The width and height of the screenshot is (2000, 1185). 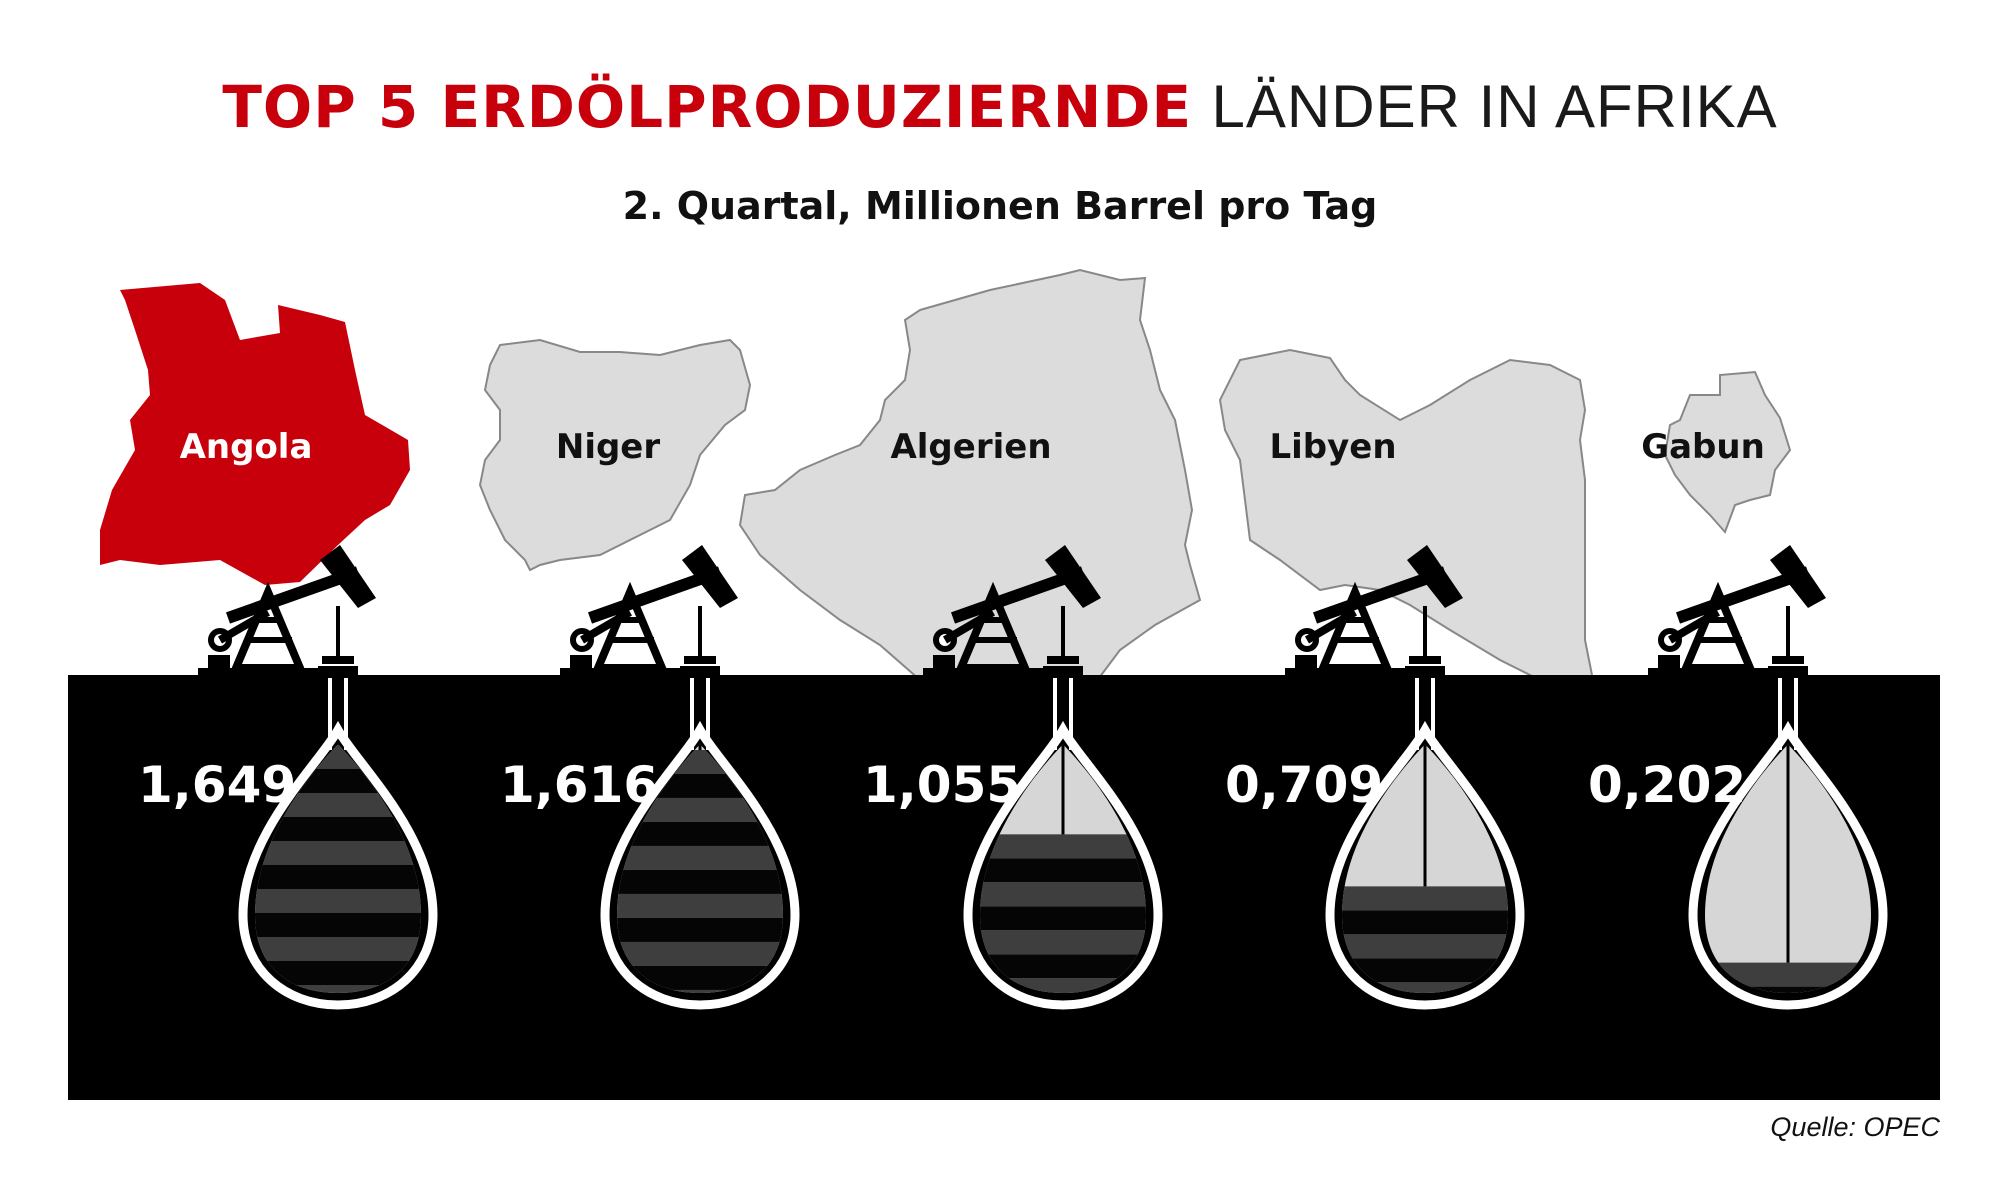 I want to click on chart-title: TOP 5 ERDÖLPRODUZIERNDE LÄNDER IN AFRIKA, so click(x=1000, y=106).